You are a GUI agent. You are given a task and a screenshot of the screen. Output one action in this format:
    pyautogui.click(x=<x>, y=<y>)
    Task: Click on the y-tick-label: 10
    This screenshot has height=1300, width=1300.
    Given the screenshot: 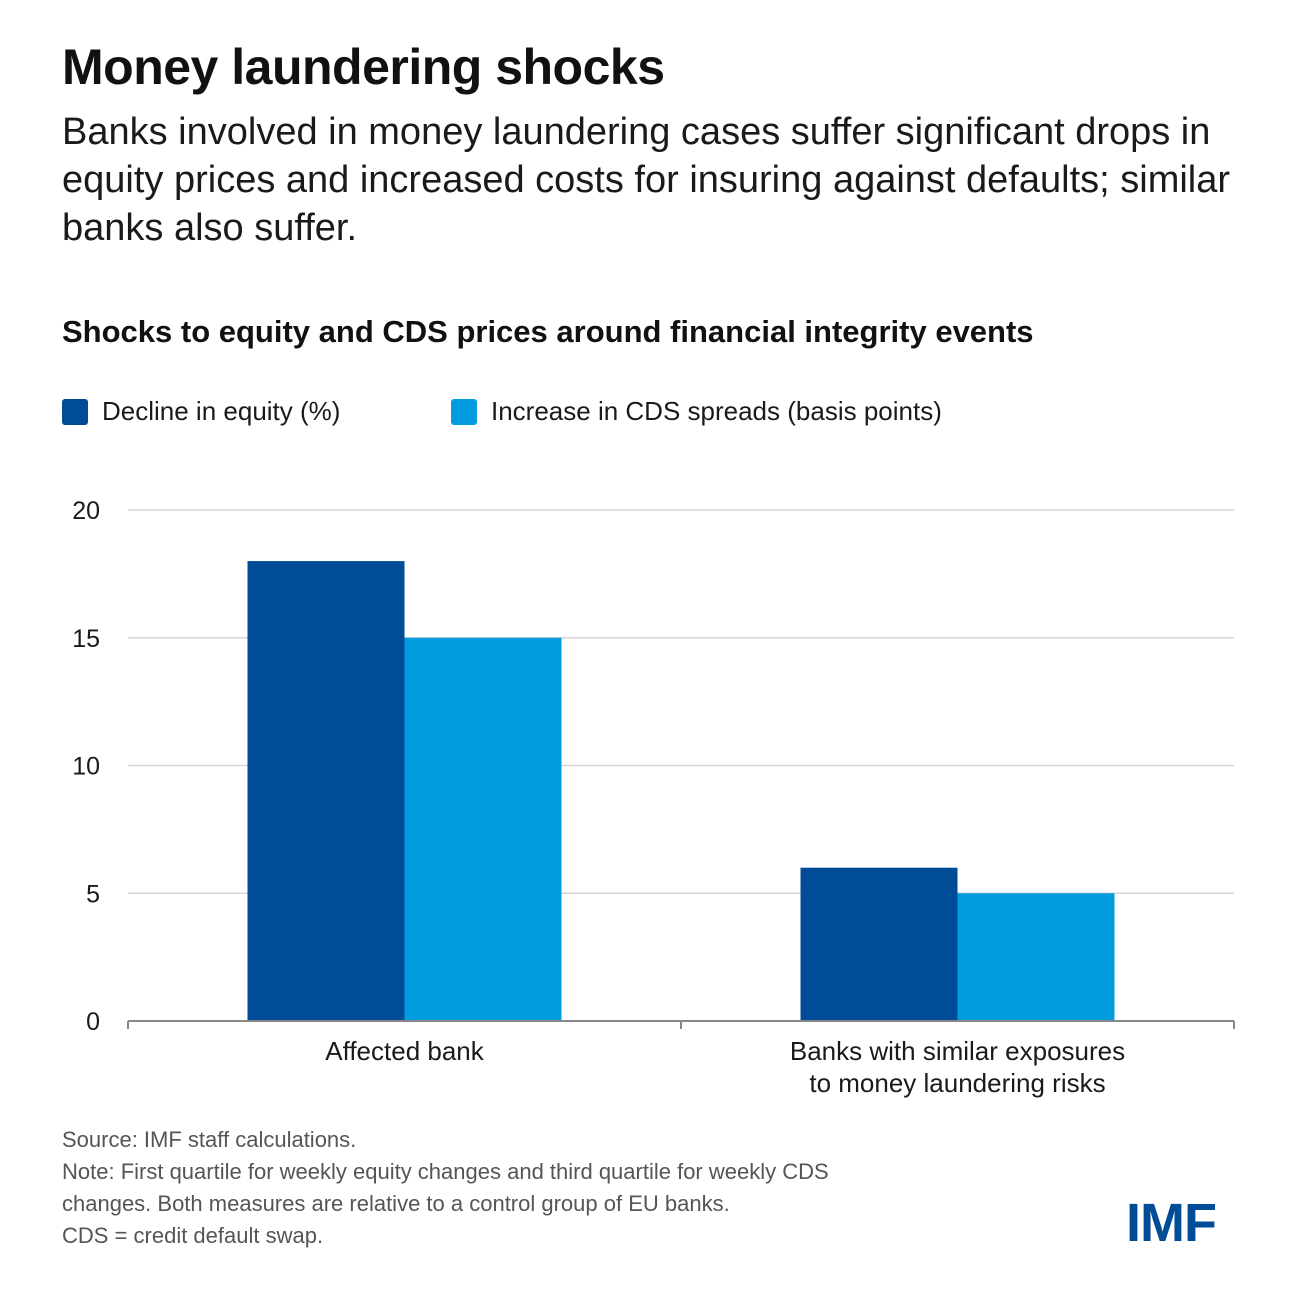 What is the action you would take?
    pyautogui.click(x=86, y=767)
    